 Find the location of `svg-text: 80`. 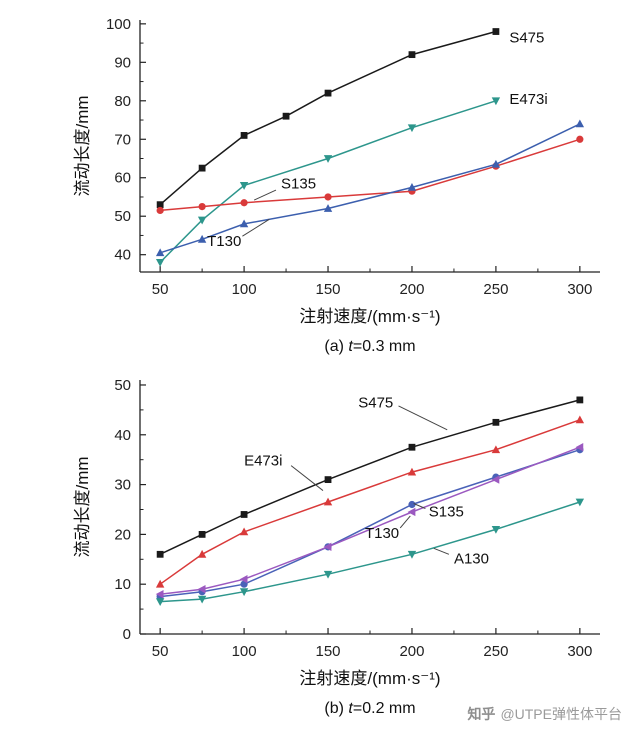

svg-text: 80 is located at coordinates (122, 101).